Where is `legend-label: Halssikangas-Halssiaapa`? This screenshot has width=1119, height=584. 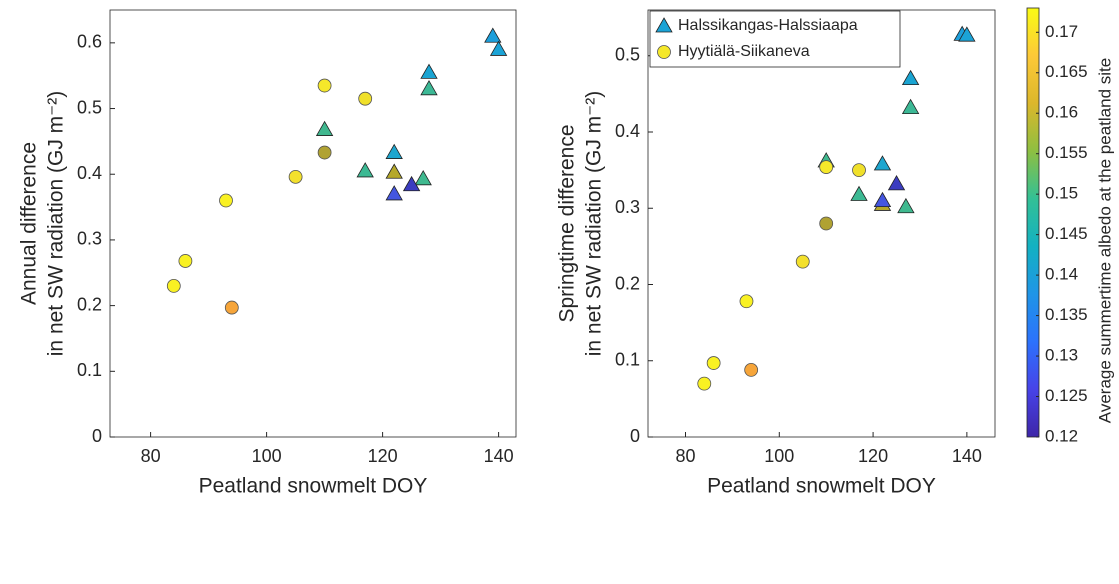 legend-label: Halssikangas-Halssiaapa is located at coordinates (768, 25).